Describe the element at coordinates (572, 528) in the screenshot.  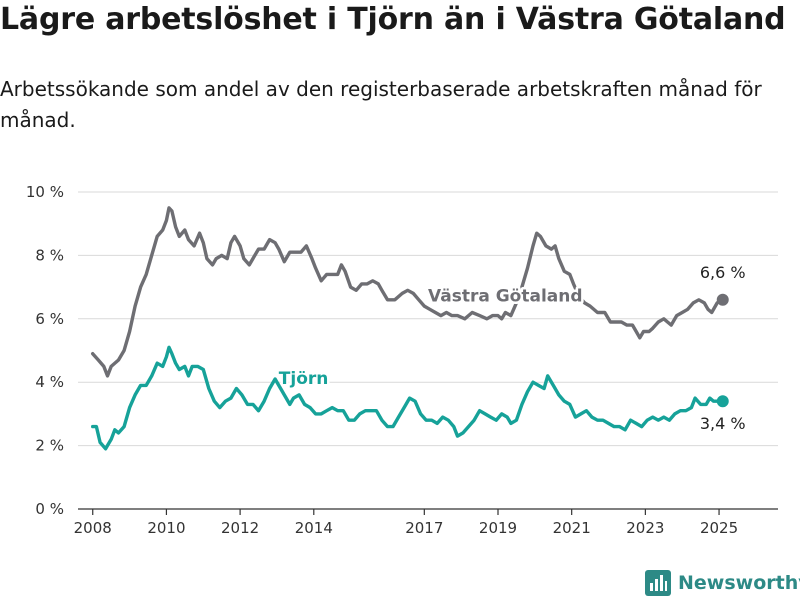
I see `x-tick-label: 2021` at that location.